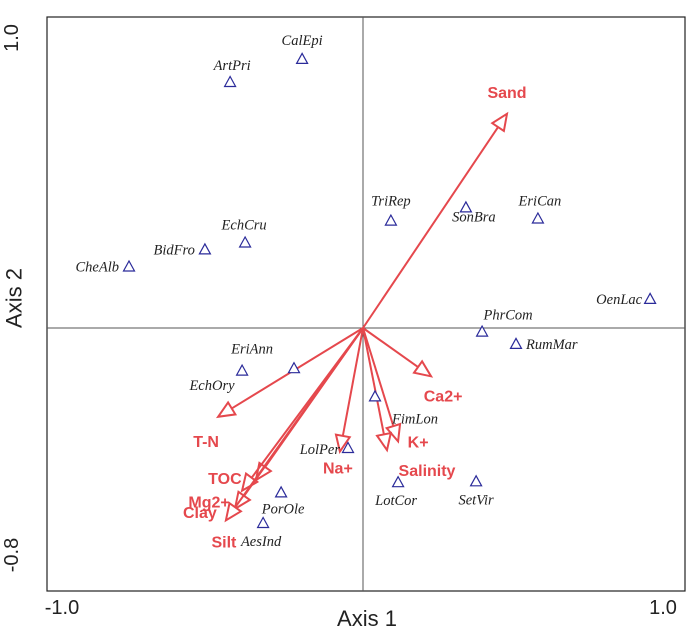 This screenshot has height=637, width=699. What do you see at coordinates (302, 41) in the screenshot?
I see `species-label: CalEpi` at bounding box center [302, 41].